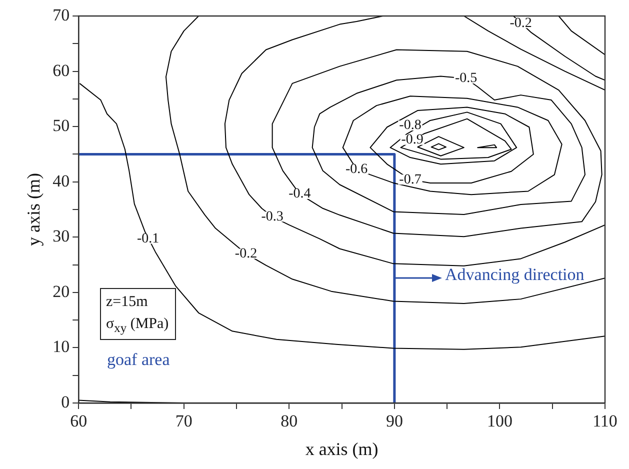  Describe the element at coordinates (514, 275) in the screenshot. I see `annotation: Advancing direction` at that location.